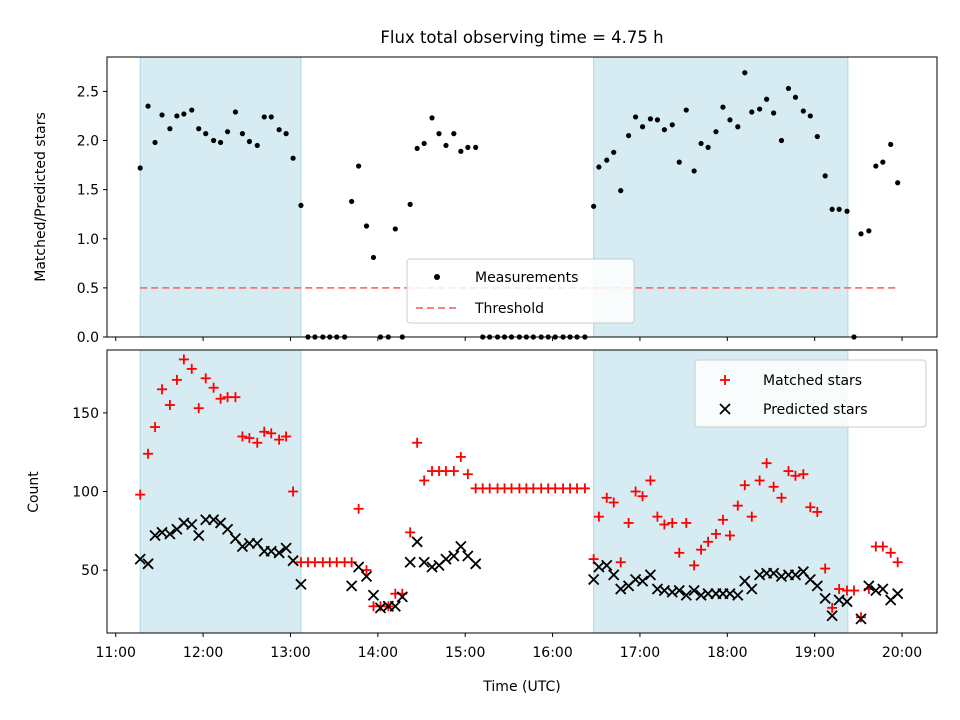  What do you see at coordinates (640, 653) in the screenshot?
I see `x-tick-label: 17:00` at bounding box center [640, 653].